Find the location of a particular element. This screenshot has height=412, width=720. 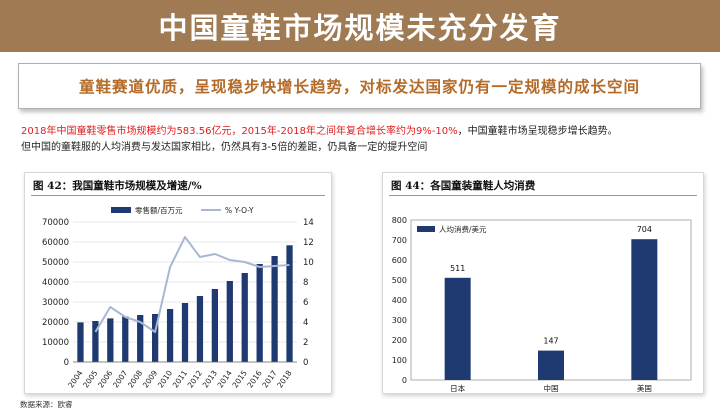

y-tick-label: 200 is located at coordinates (399, 340).